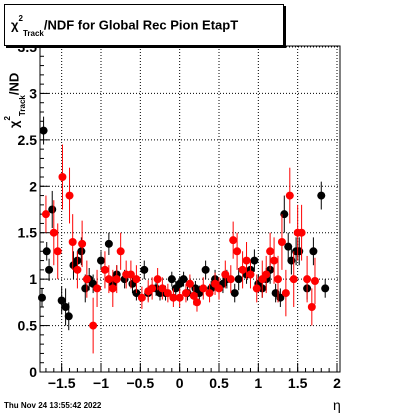 The height and width of the screenshot is (414, 400). What do you see at coordinates (141, 383) in the screenshot?
I see `x-tick-label: −0.5` at bounding box center [141, 383].